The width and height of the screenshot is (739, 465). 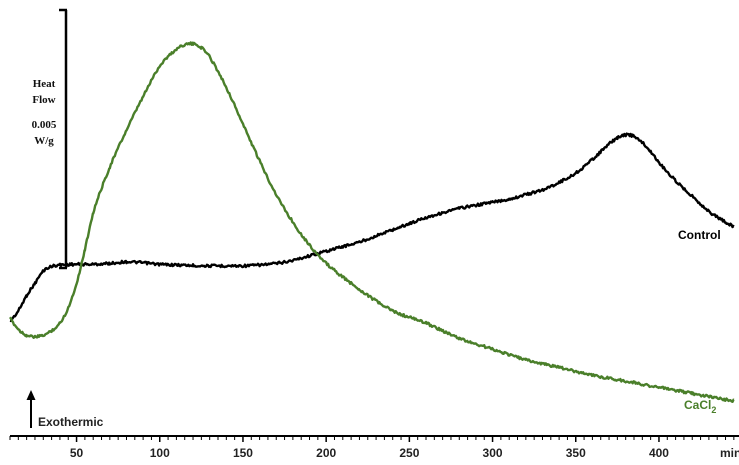 What do you see at coordinates (369, 448) in the screenshot?
I see `x-axis-major-ticks: 50 100 150 200 250 300 350 400` at bounding box center [369, 448].